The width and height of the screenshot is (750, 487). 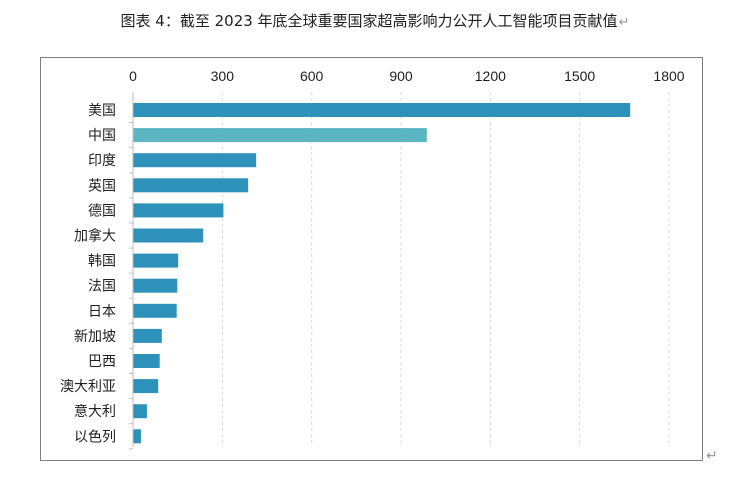 What do you see at coordinates (102, 287) in the screenshot?
I see `category-label-8: 法国` at bounding box center [102, 287].